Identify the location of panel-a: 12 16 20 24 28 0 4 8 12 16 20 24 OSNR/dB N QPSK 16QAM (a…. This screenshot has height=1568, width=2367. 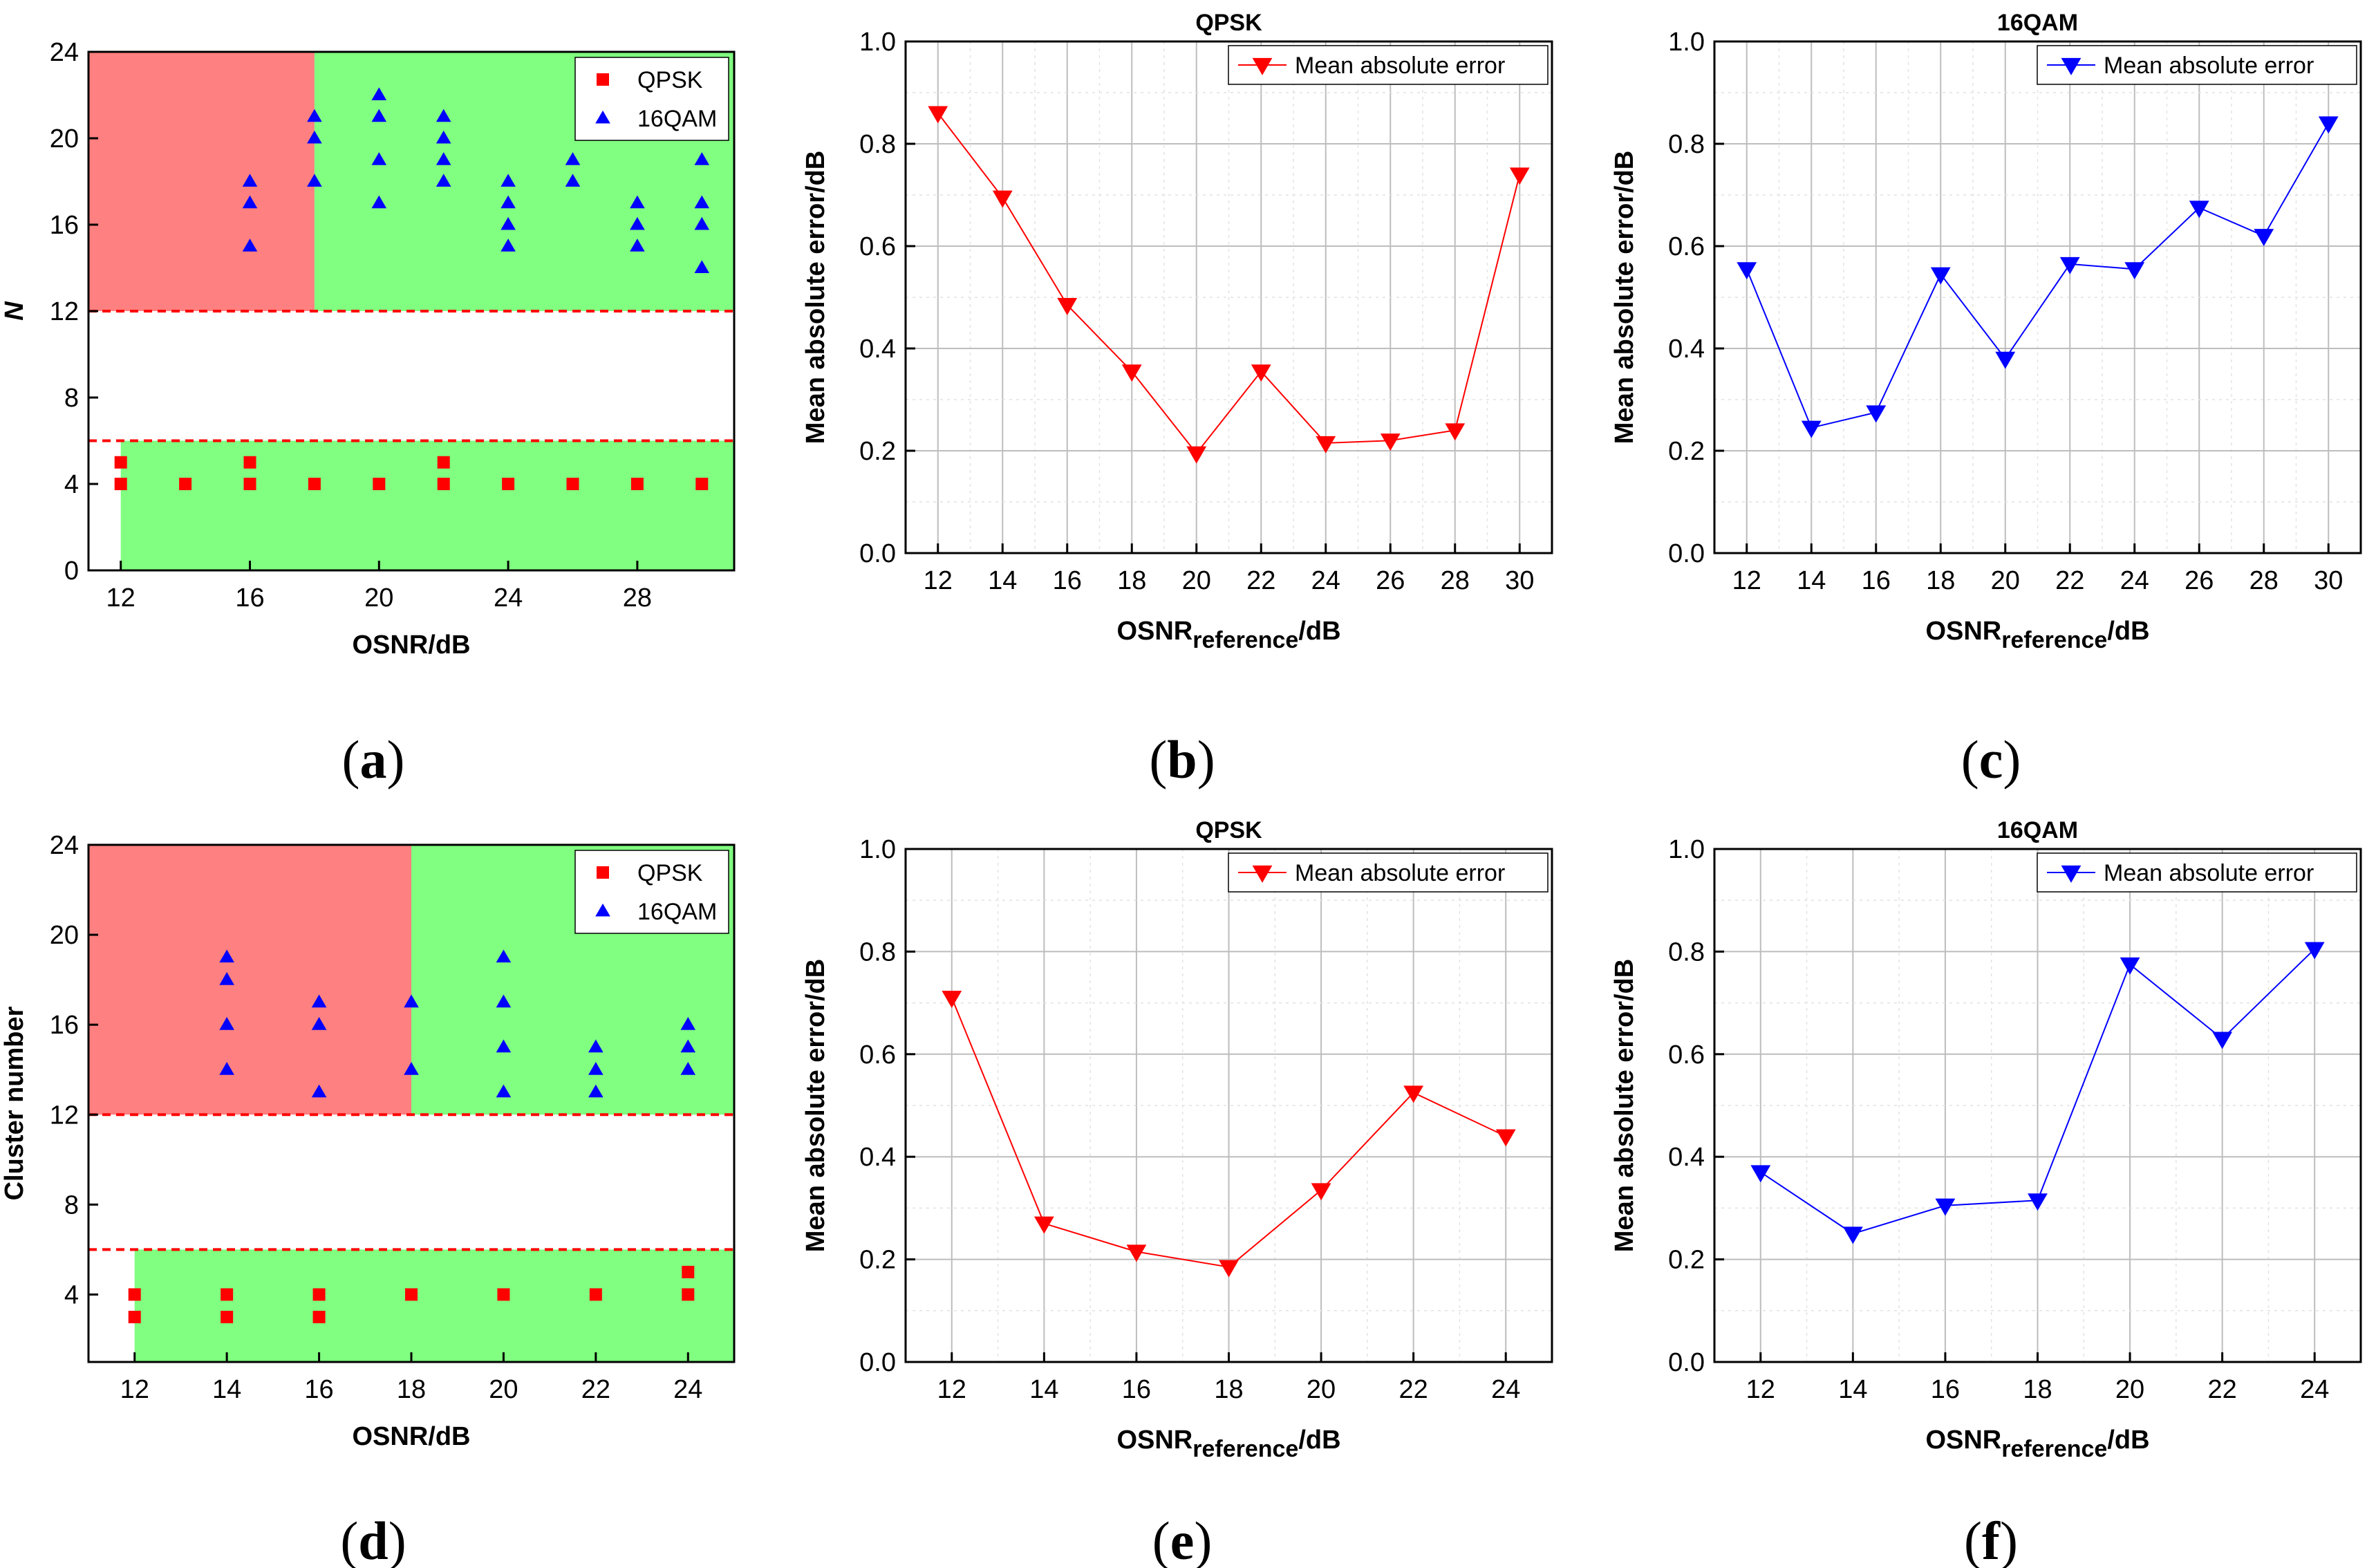
(368, 414).